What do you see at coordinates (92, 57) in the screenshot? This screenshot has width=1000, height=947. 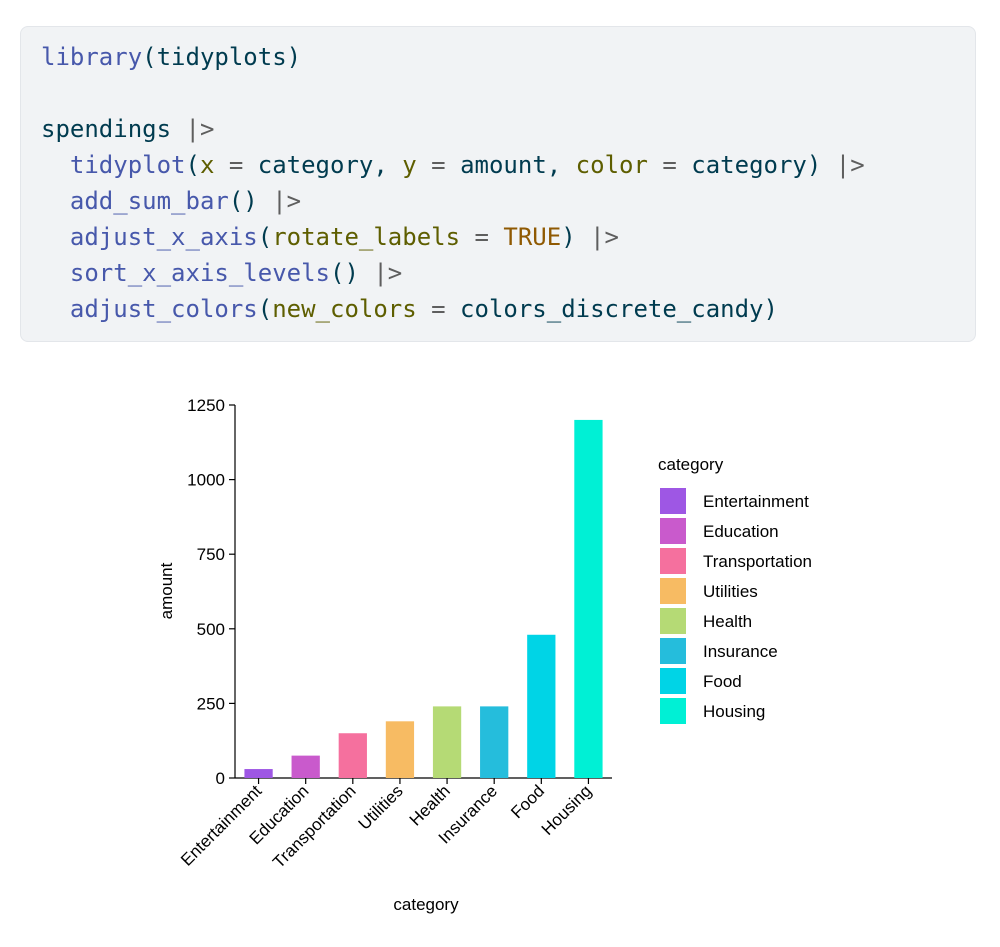 I see `code-token: library` at bounding box center [92, 57].